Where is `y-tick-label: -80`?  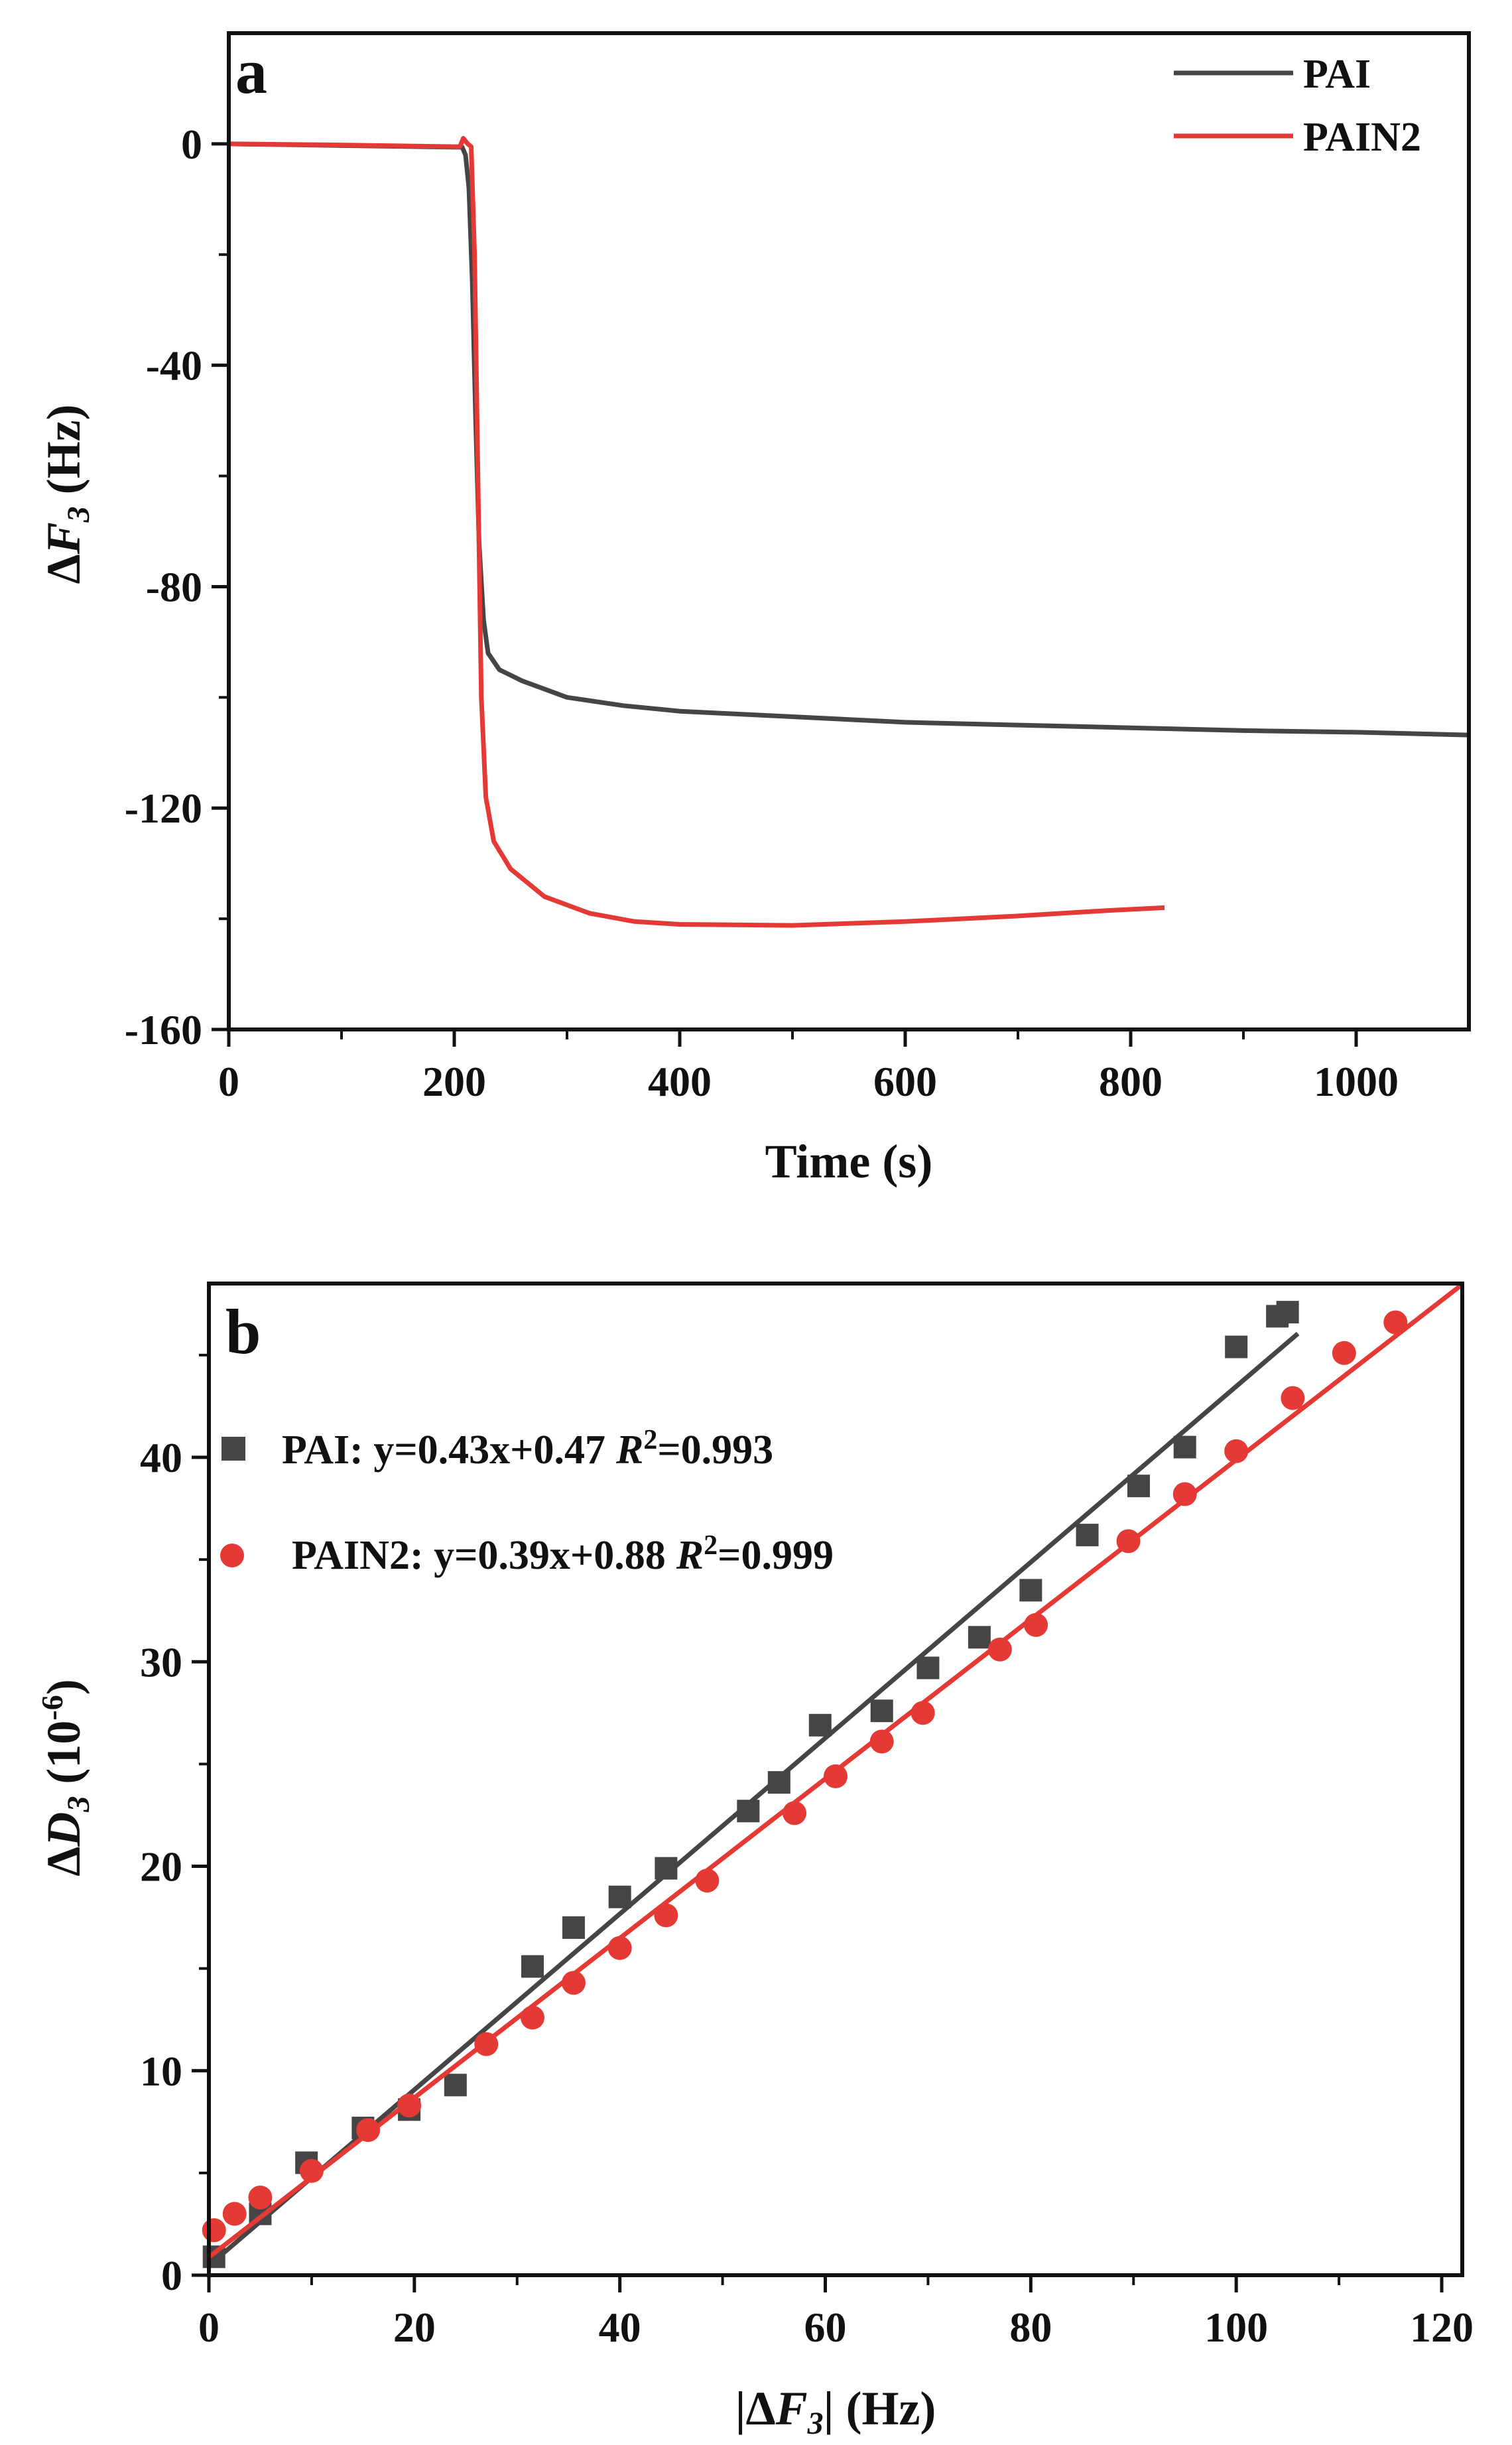
y-tick-label: -80 is located at coordinates (174, 586).